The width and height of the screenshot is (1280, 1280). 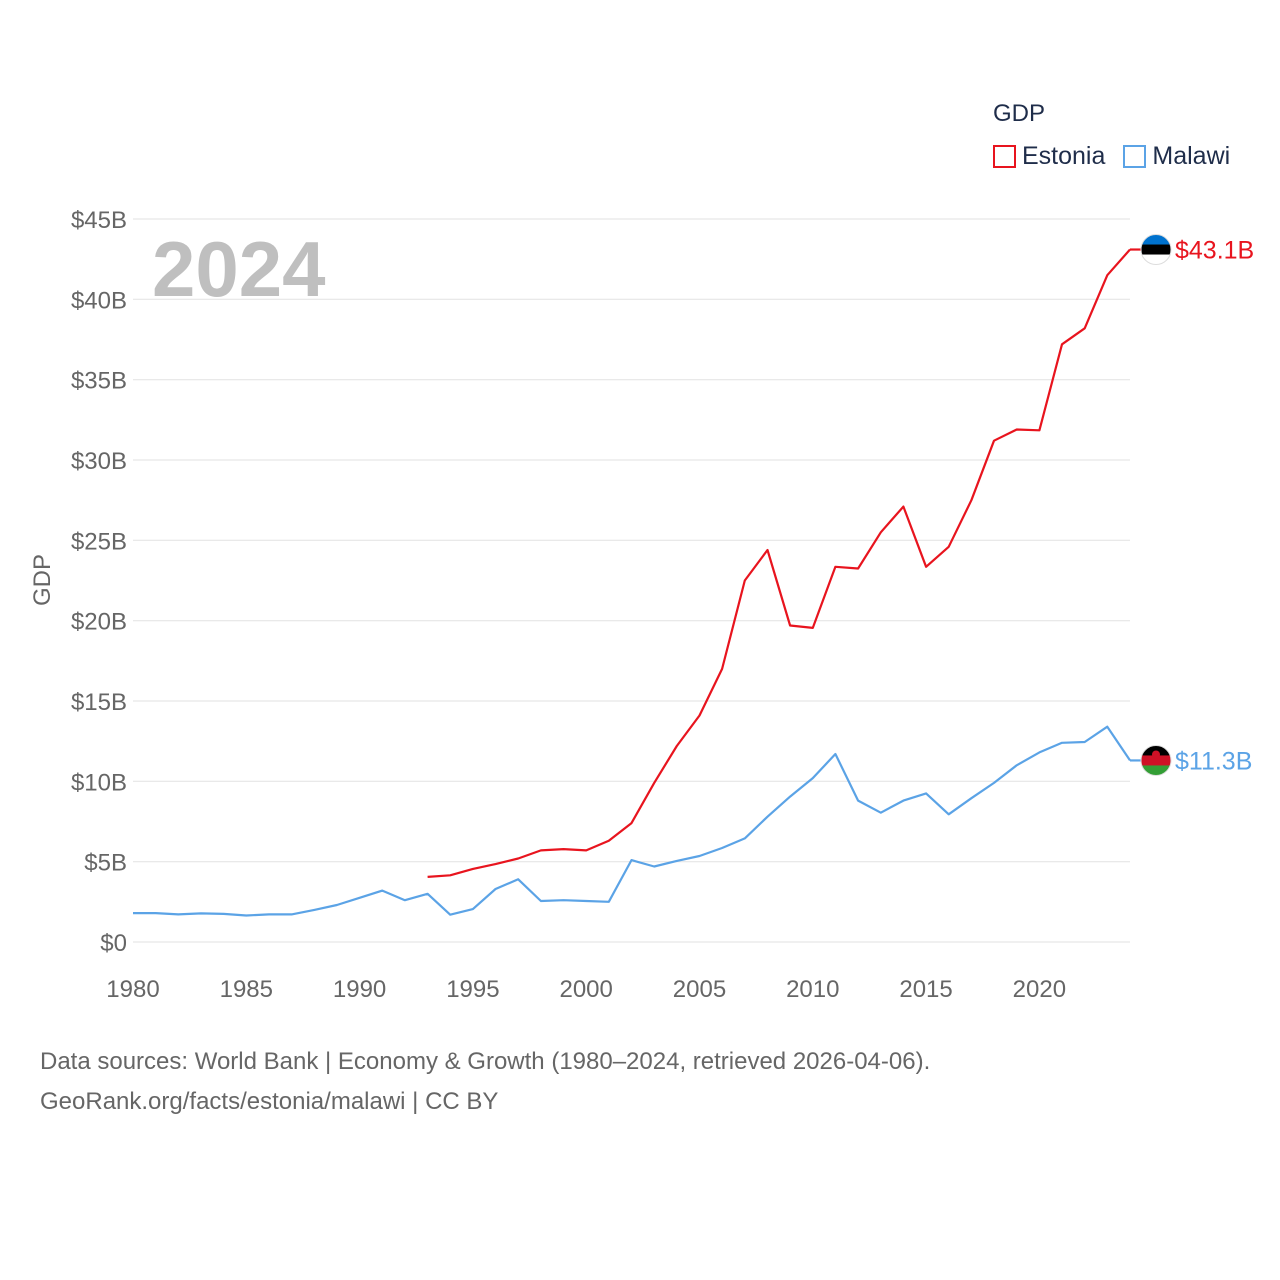 I want to click on y-tick-label: $35B, so click(x=99, y=381).